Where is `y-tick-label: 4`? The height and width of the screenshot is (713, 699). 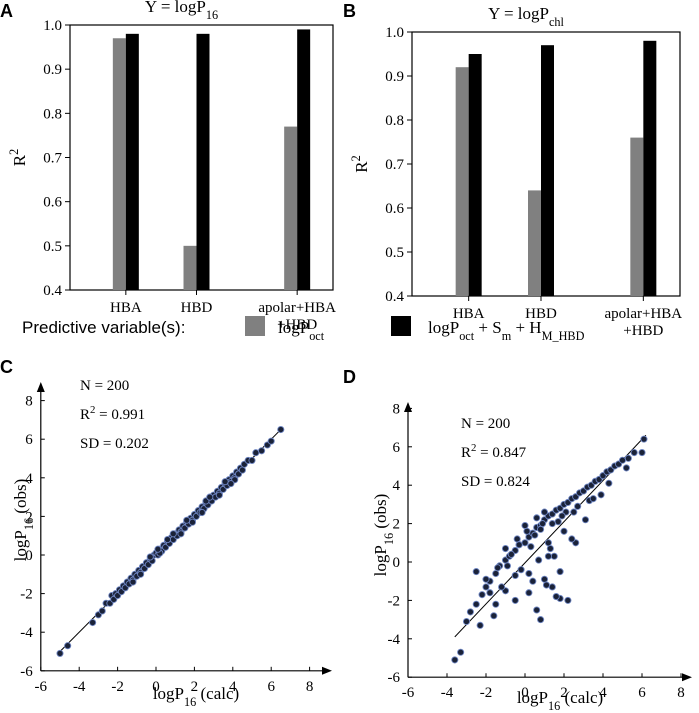
y-tick-label: 4 is located at coordinates (29, 479).